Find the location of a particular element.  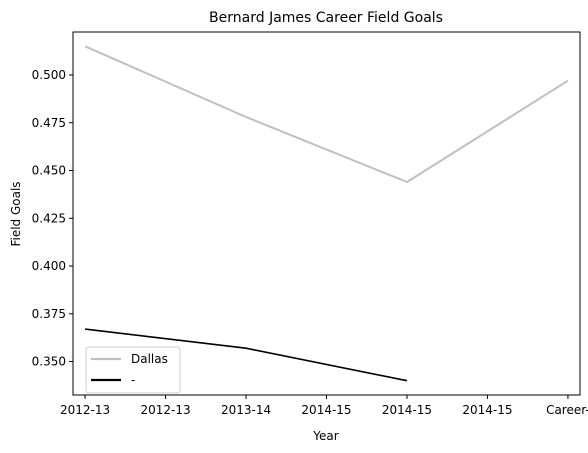

legend-label: Dallas is located at coordinates (149, 359).